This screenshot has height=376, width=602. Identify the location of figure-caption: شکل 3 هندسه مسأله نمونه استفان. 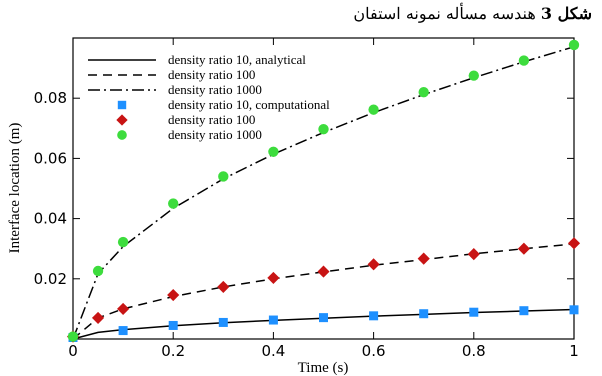
(472, 13).